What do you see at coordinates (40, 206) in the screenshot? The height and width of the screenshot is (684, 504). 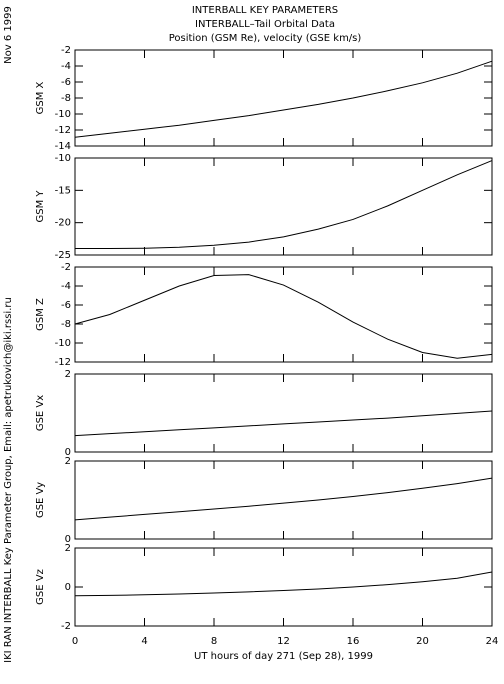 I see `y-axis-label: GSM Y` at bounding box center [40, 206].